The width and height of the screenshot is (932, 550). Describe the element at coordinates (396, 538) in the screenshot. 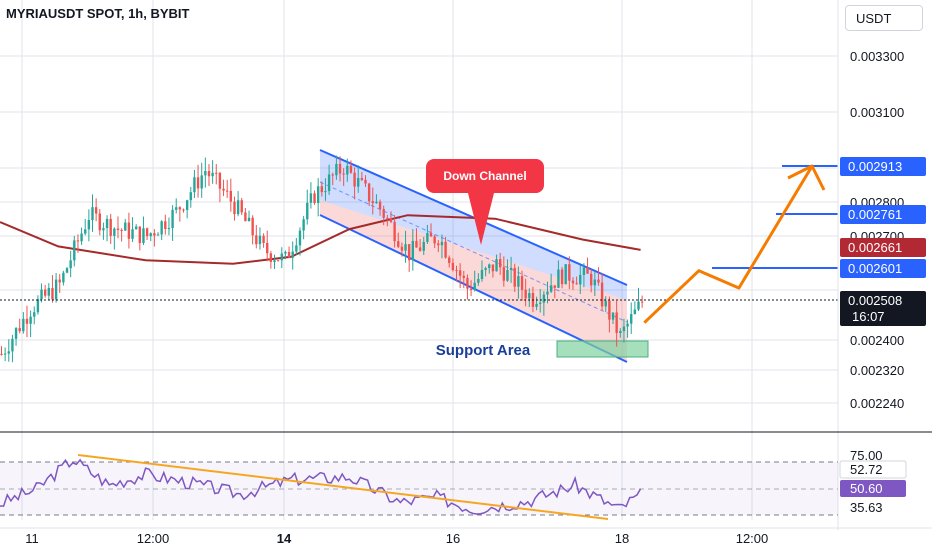

I see `time-axis-ticks: 11 12:00 14 16 18 12:00` at that location.